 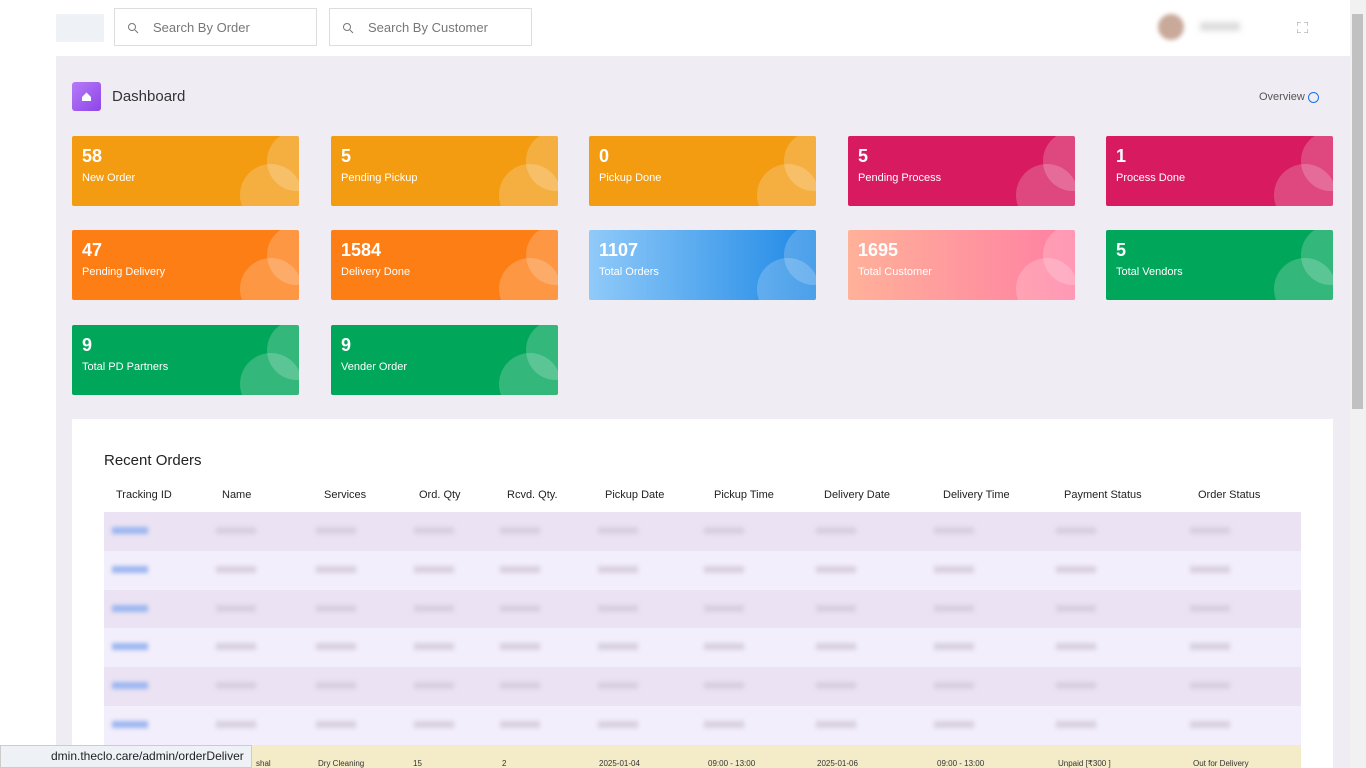 What do you see at coordinates (1121, 156) in the screenshot?
I see `card-value: 1` at bounding box center [1121, 156].